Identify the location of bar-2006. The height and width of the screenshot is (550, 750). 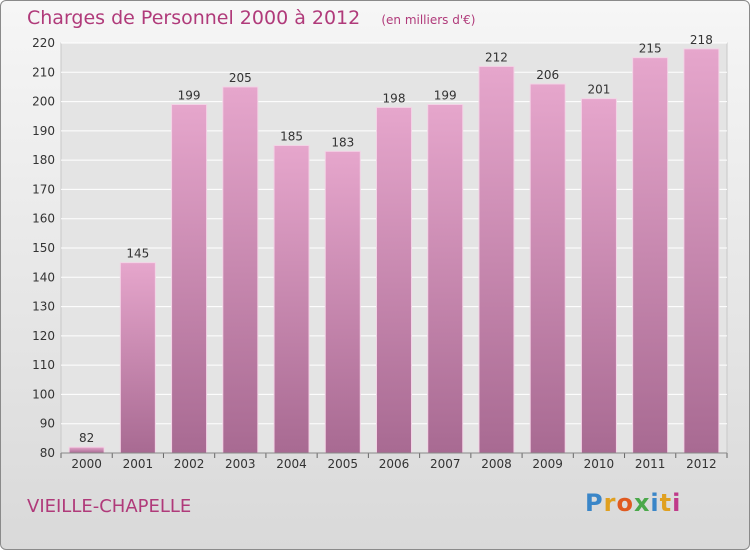
(394, 280).